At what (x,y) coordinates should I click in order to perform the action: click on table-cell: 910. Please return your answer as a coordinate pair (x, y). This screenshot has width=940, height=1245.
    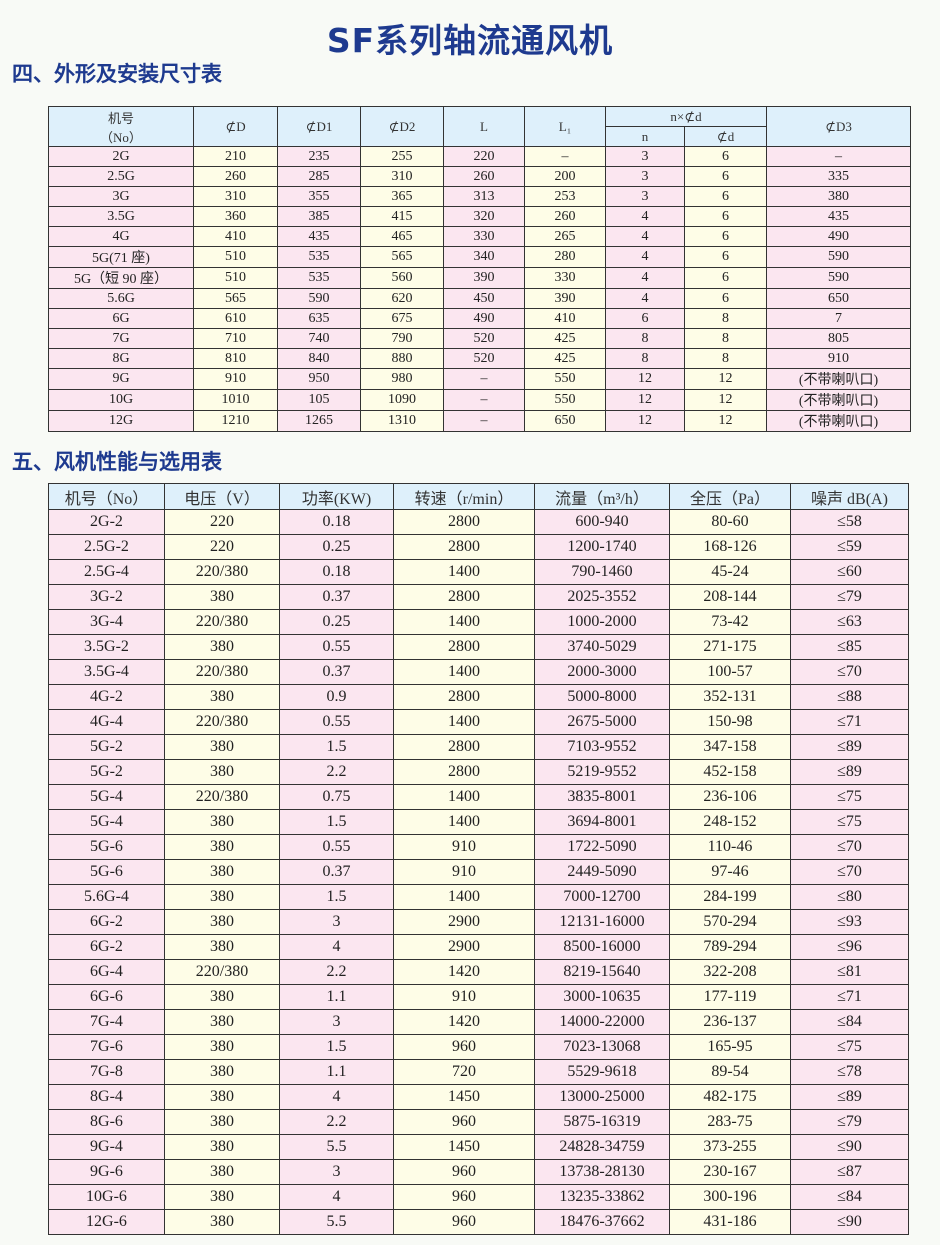
    Looking at the image, I should click on (464, 872).